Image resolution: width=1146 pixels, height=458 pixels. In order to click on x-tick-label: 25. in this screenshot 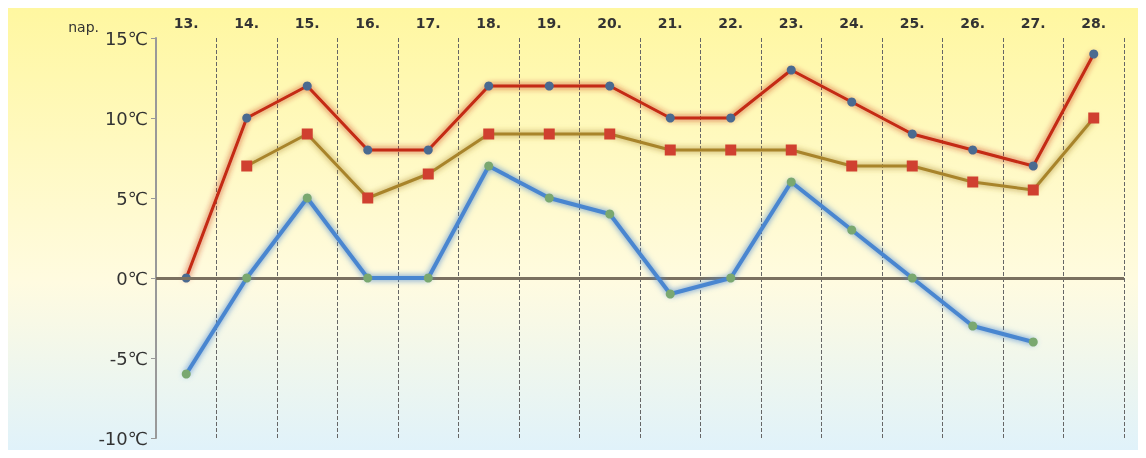, I will do `click(912, 23)`.